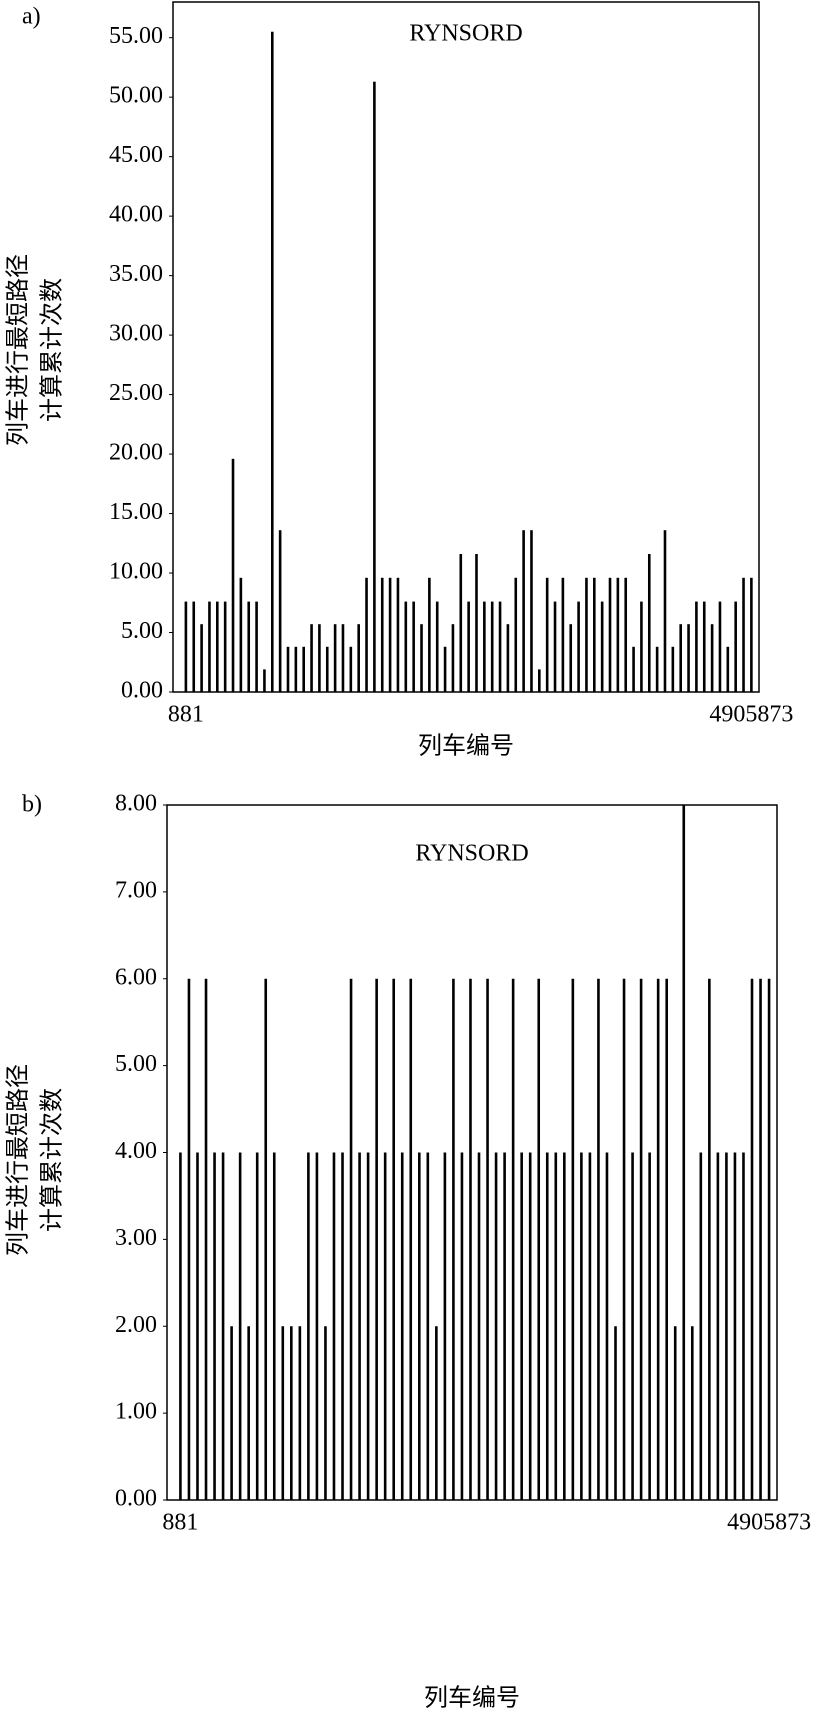 The width and height of the screenshot is (816, 1719). Describe the element at coordinates (31, 17) in the screenshot. I see `panel-label: a)` at that location.